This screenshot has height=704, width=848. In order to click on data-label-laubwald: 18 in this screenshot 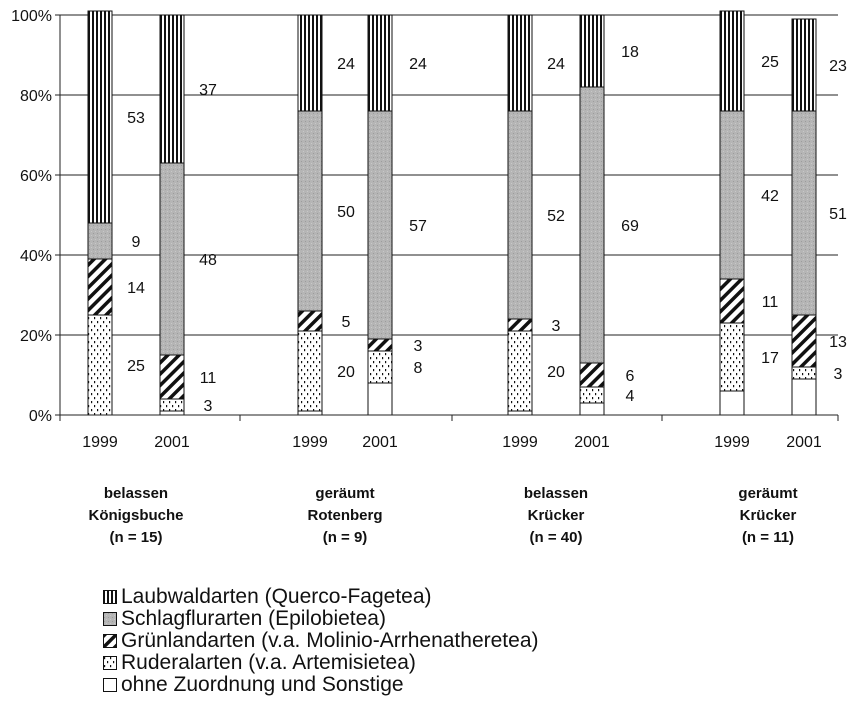, I will do `click(630, 52)`.